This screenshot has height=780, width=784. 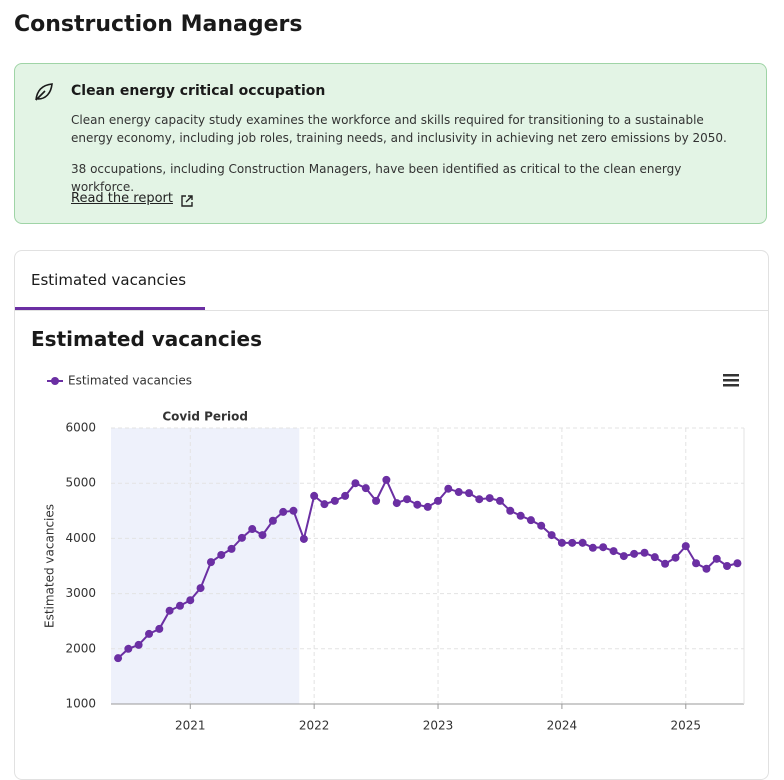 What do you see at coordinates (187, 201) in the screenshot?
I see `external-icon` at bounding box center [187, 201].